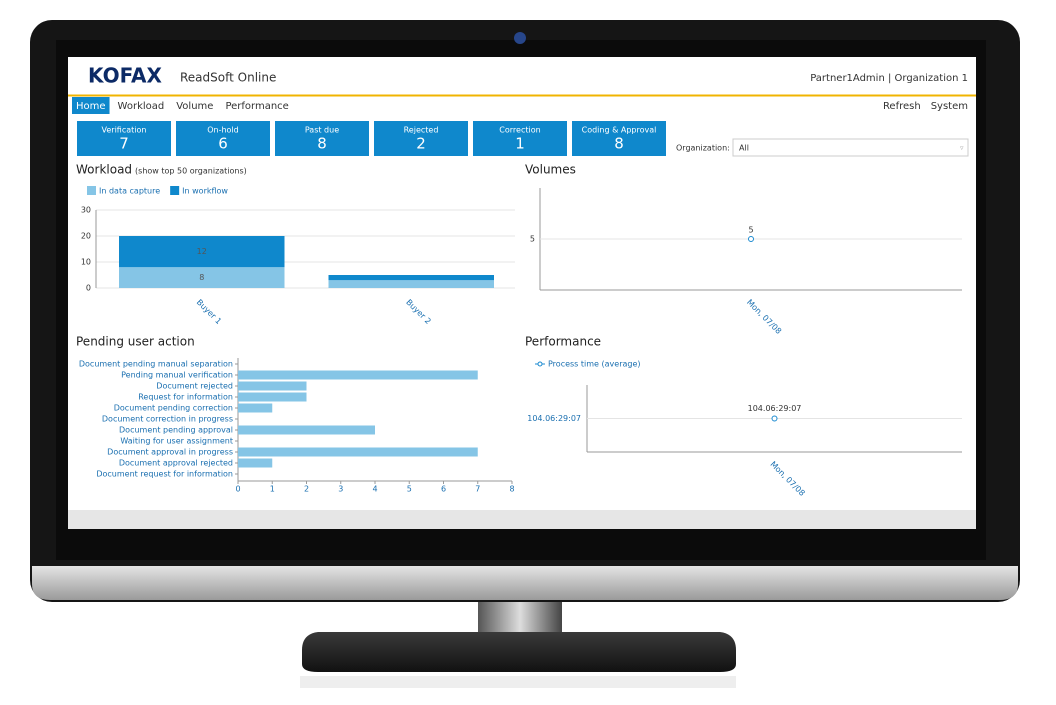 This screenshot has width=1056, height=705. I want to click on stand-neck, so click(520, 617).